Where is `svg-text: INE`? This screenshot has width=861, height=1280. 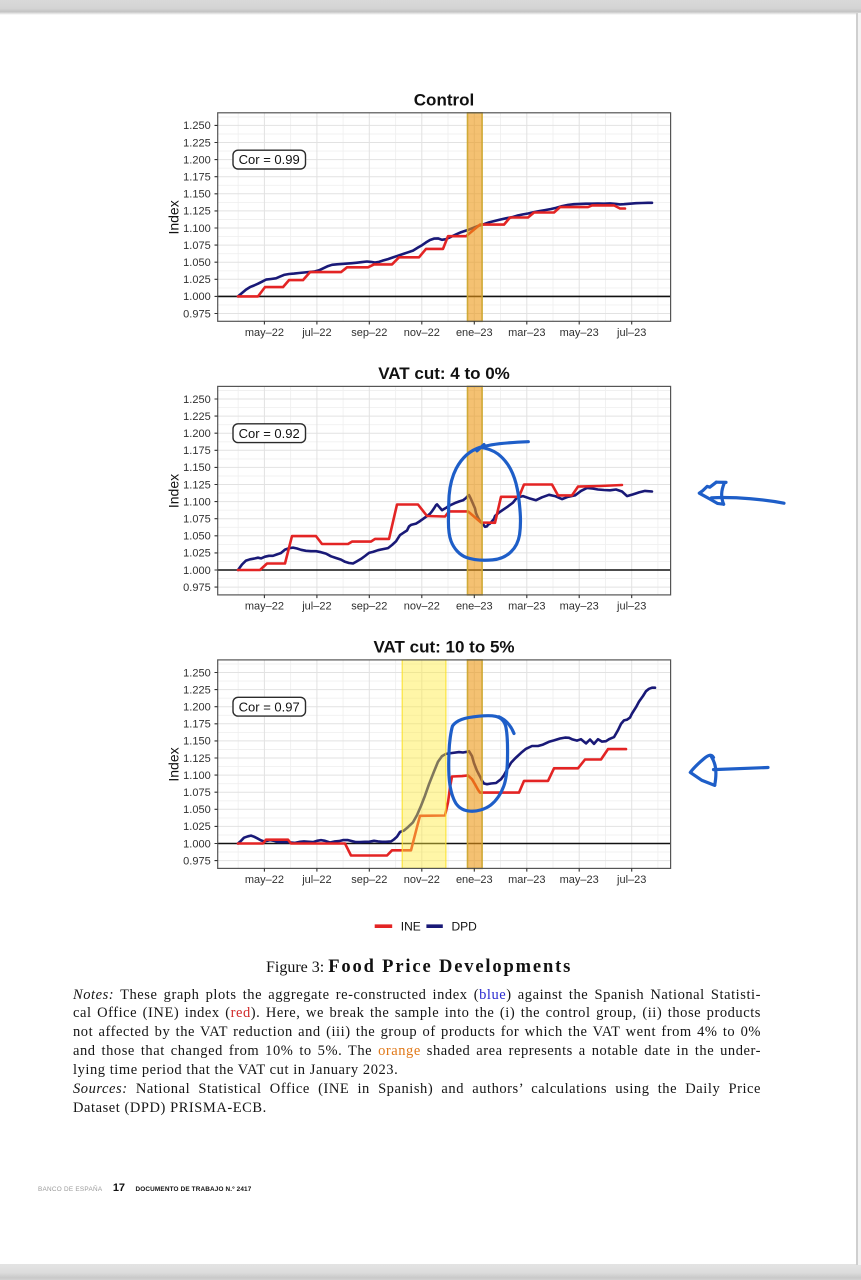 svg-text: INE is located at coordinates (411, 927).